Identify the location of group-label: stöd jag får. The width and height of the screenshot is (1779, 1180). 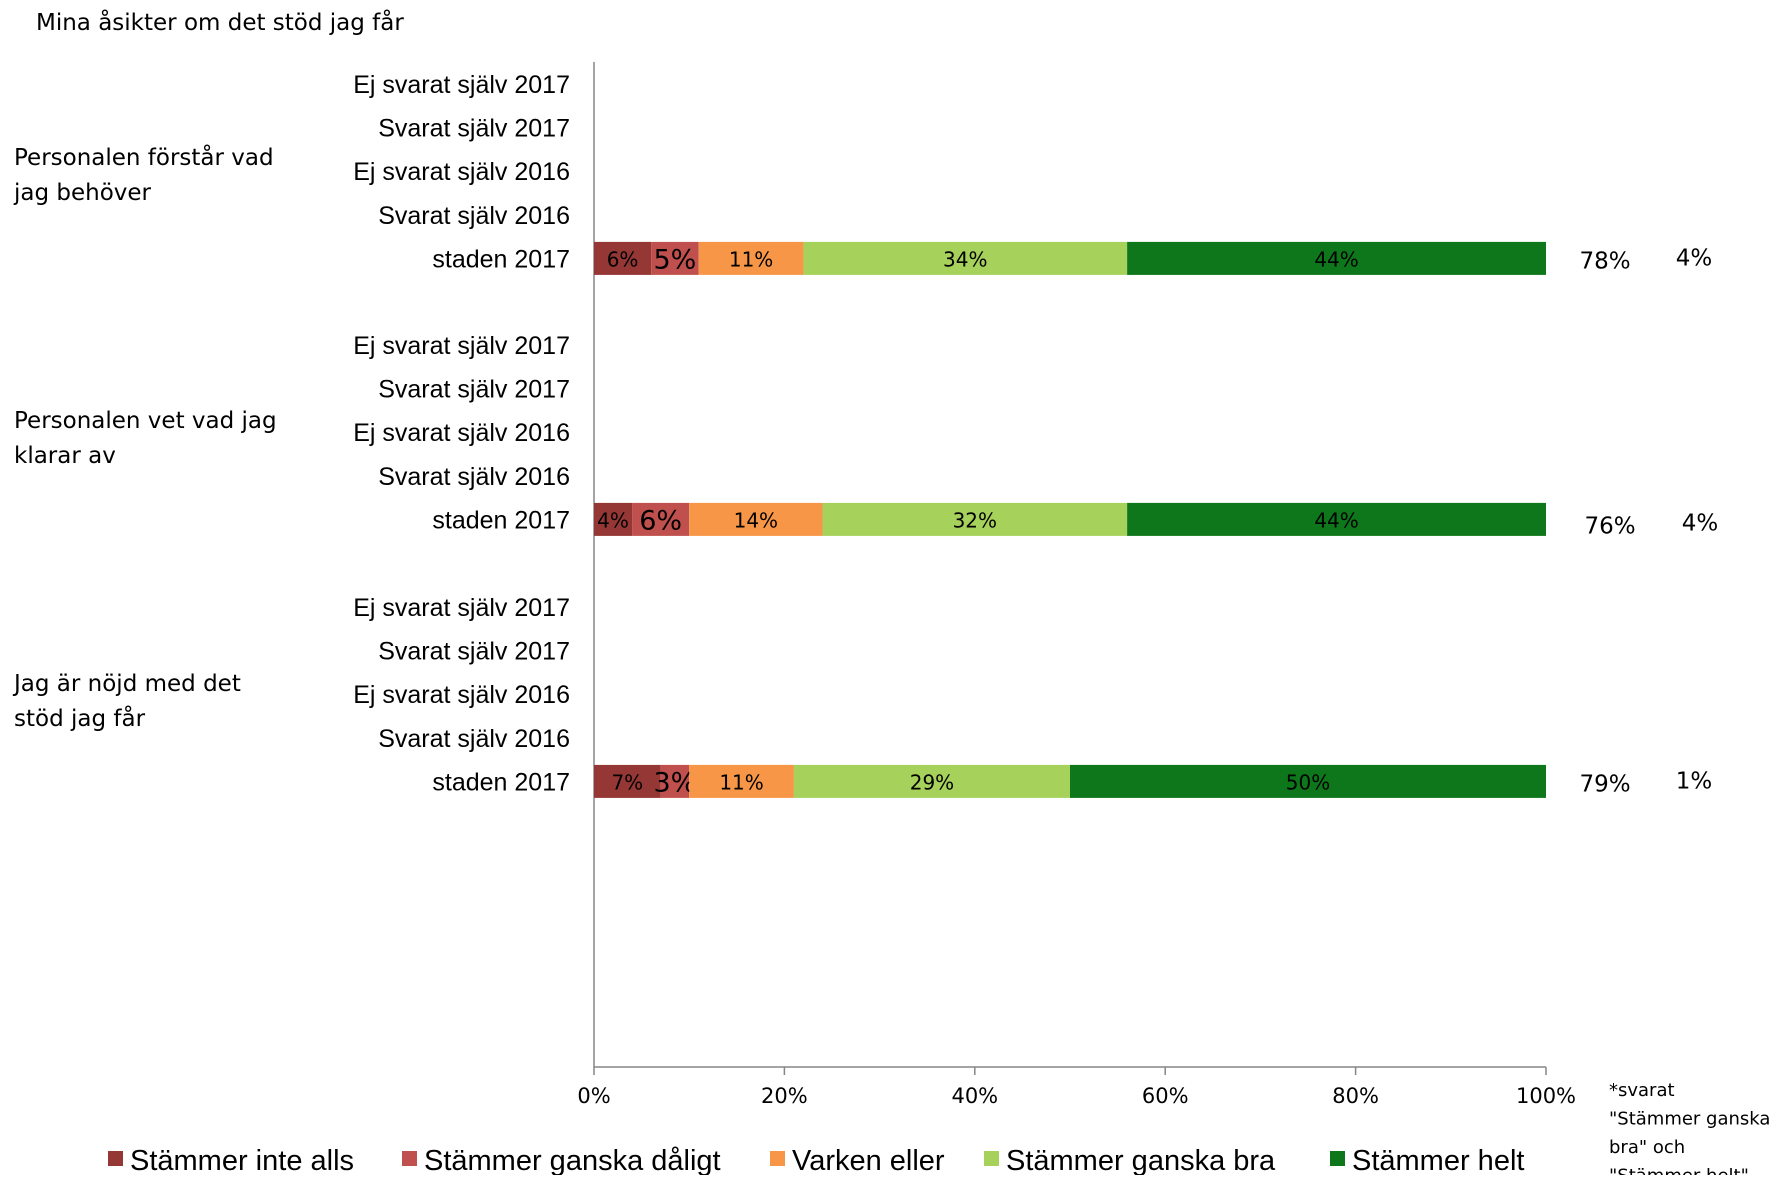
(80, 718).